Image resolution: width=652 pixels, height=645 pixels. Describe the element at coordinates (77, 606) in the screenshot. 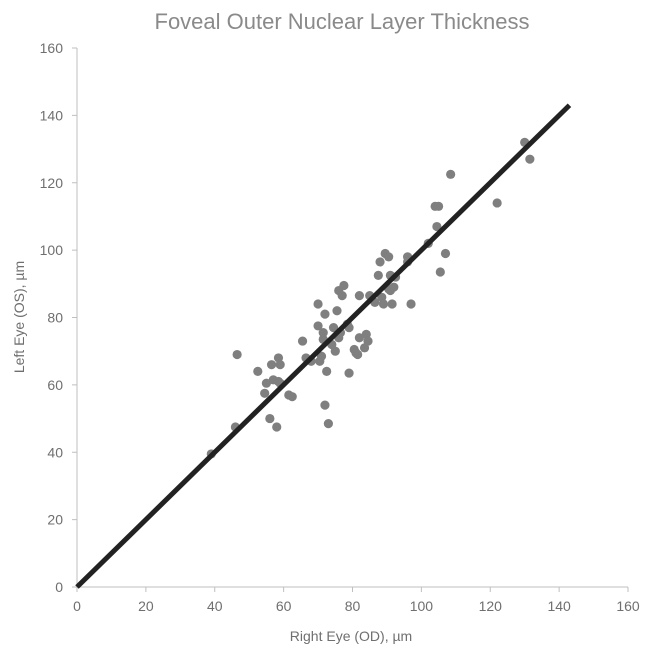

I see `x-tick-label: 0` at that location.